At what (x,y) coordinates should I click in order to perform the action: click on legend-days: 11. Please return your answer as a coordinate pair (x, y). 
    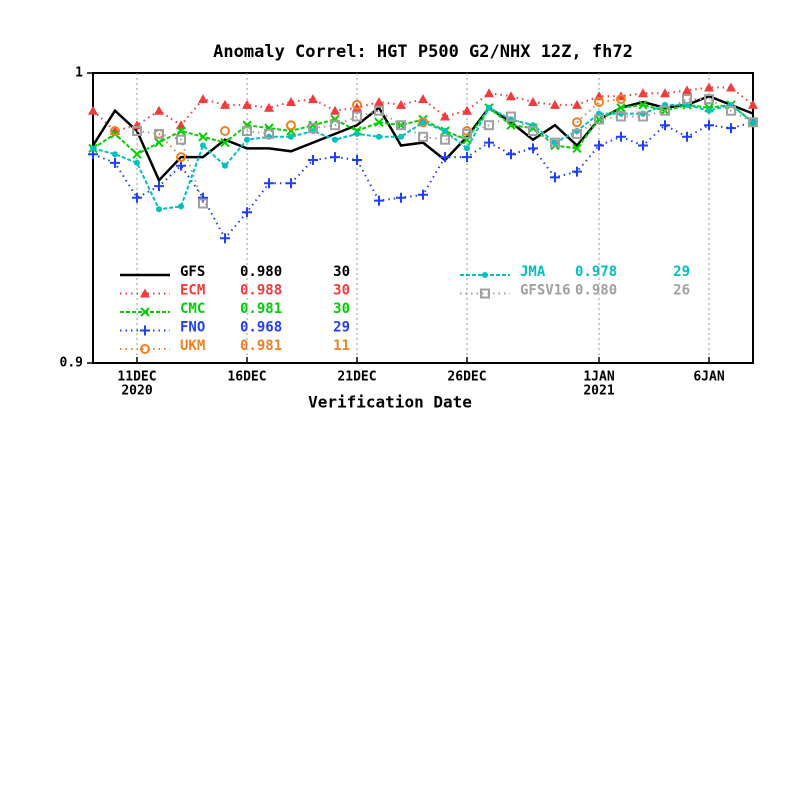
    Looking at the image, I should click on (341, 346).